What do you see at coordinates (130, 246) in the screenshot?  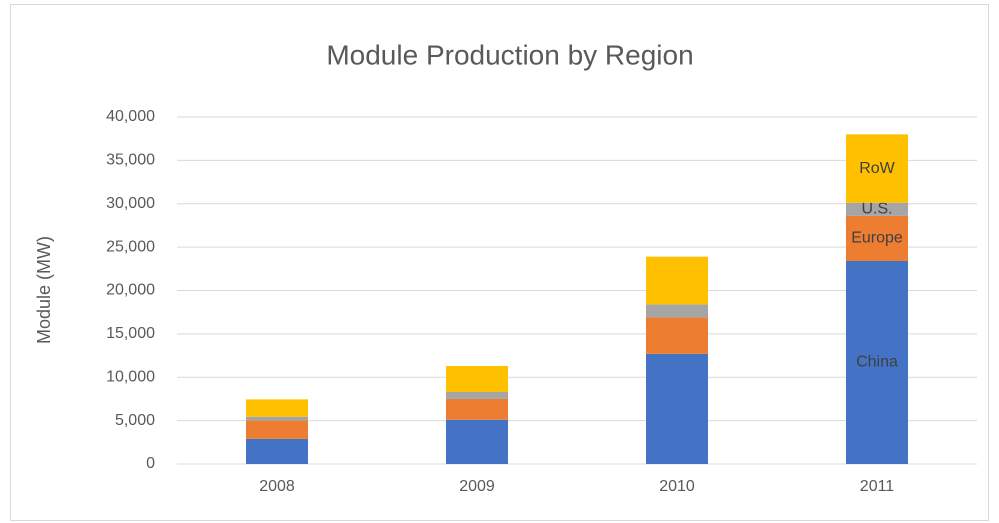 I see `y-tick-label: 25,000` at bounding box center [130, 246].